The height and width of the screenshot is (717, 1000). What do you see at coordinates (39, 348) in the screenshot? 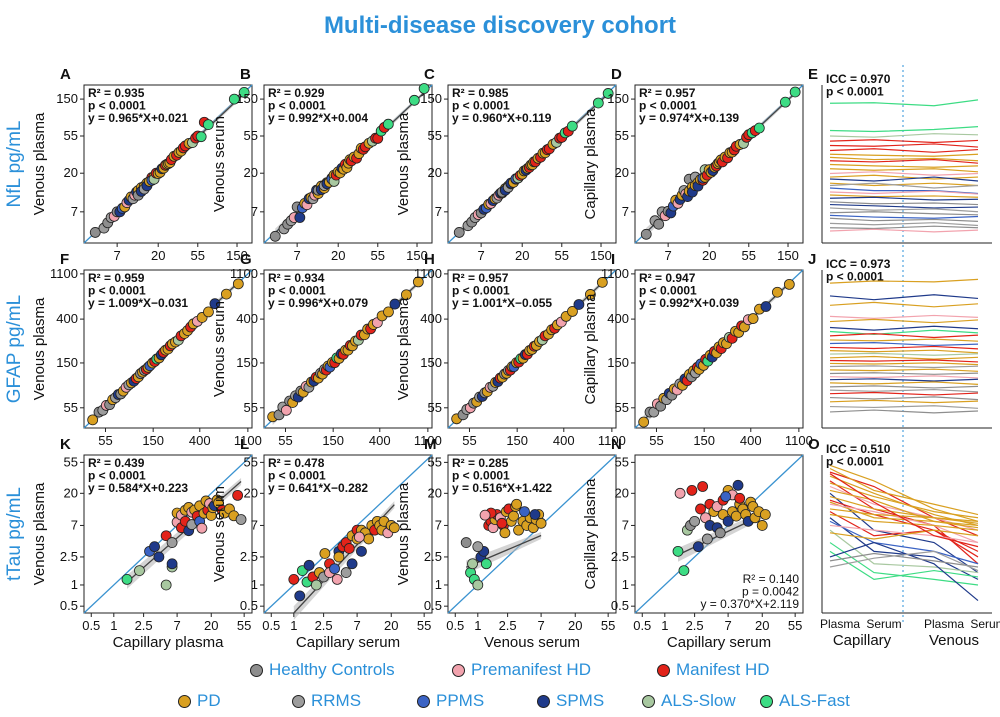
I see `y-axis-label: Venous plasma` at bounding box center [39, 348].